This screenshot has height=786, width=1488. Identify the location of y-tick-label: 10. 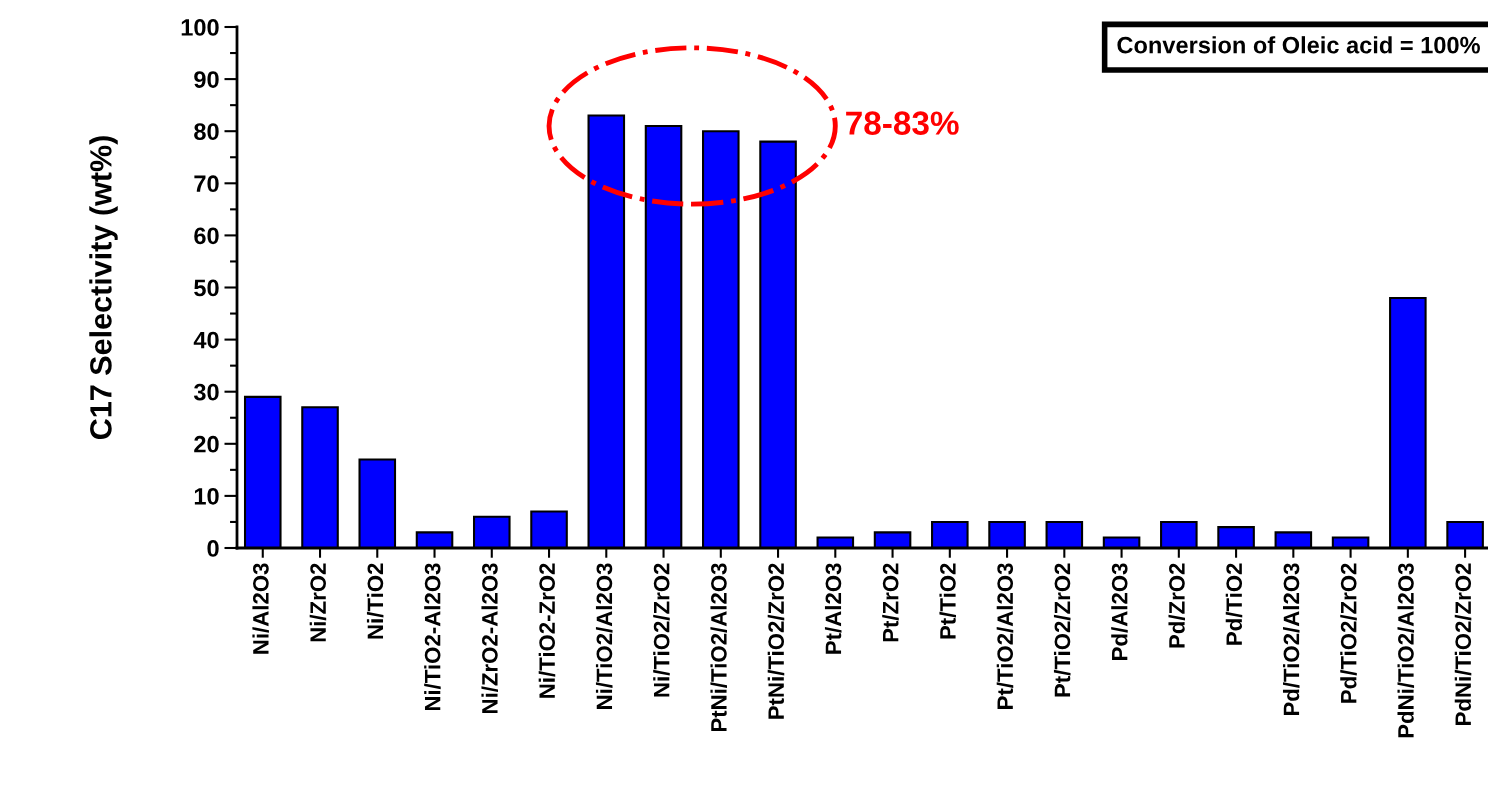
(206, 496).